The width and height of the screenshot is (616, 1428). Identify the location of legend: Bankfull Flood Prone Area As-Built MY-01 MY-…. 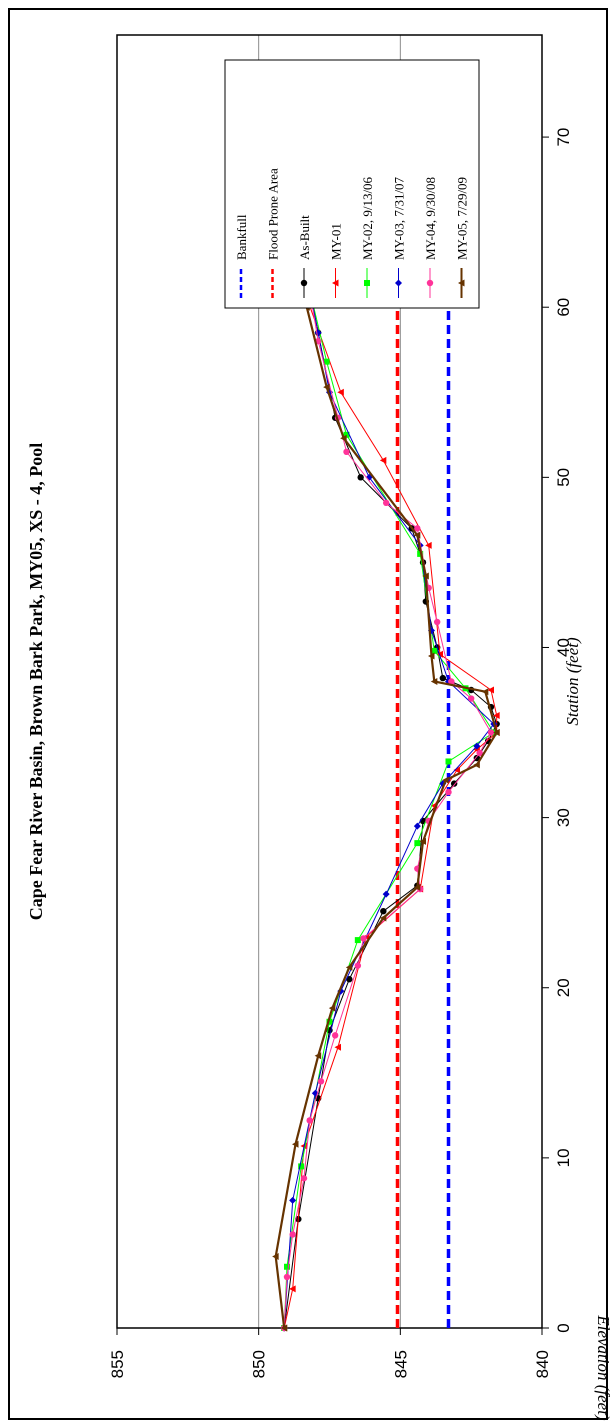
(352, 184).